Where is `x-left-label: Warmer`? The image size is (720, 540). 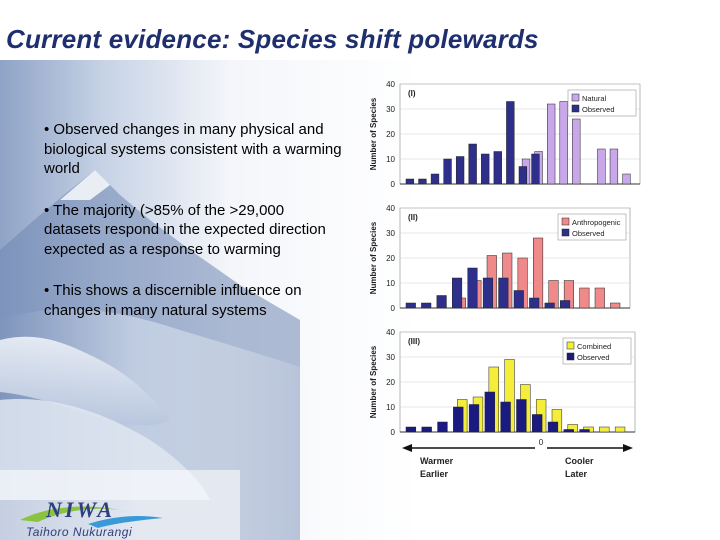 x-left-label: Warmer is located at coordinates (437, 461).